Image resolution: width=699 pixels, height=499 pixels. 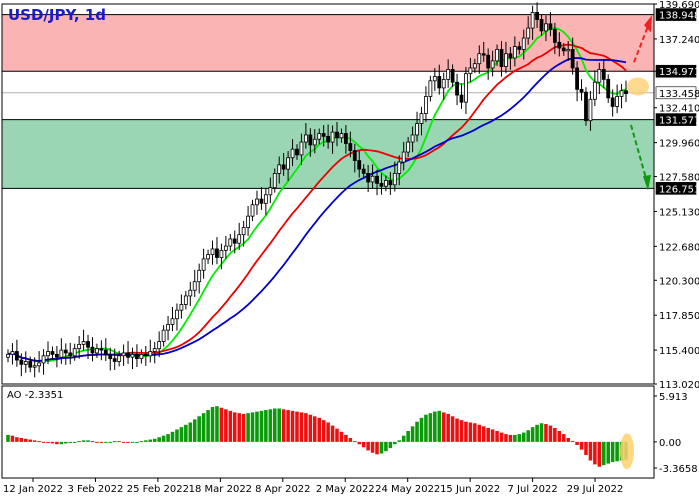 I want to click on level-tag-label: 131.577, so click(x=679, y=121).